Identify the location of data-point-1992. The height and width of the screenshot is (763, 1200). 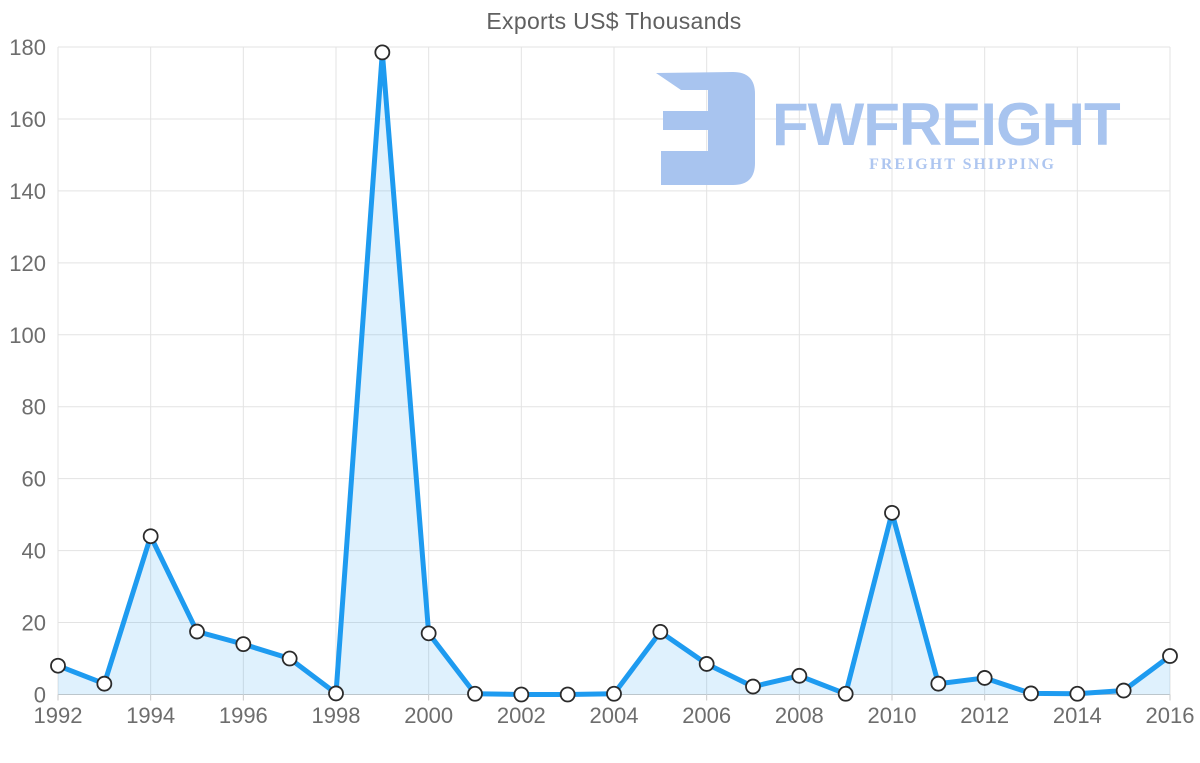
(58, 665).